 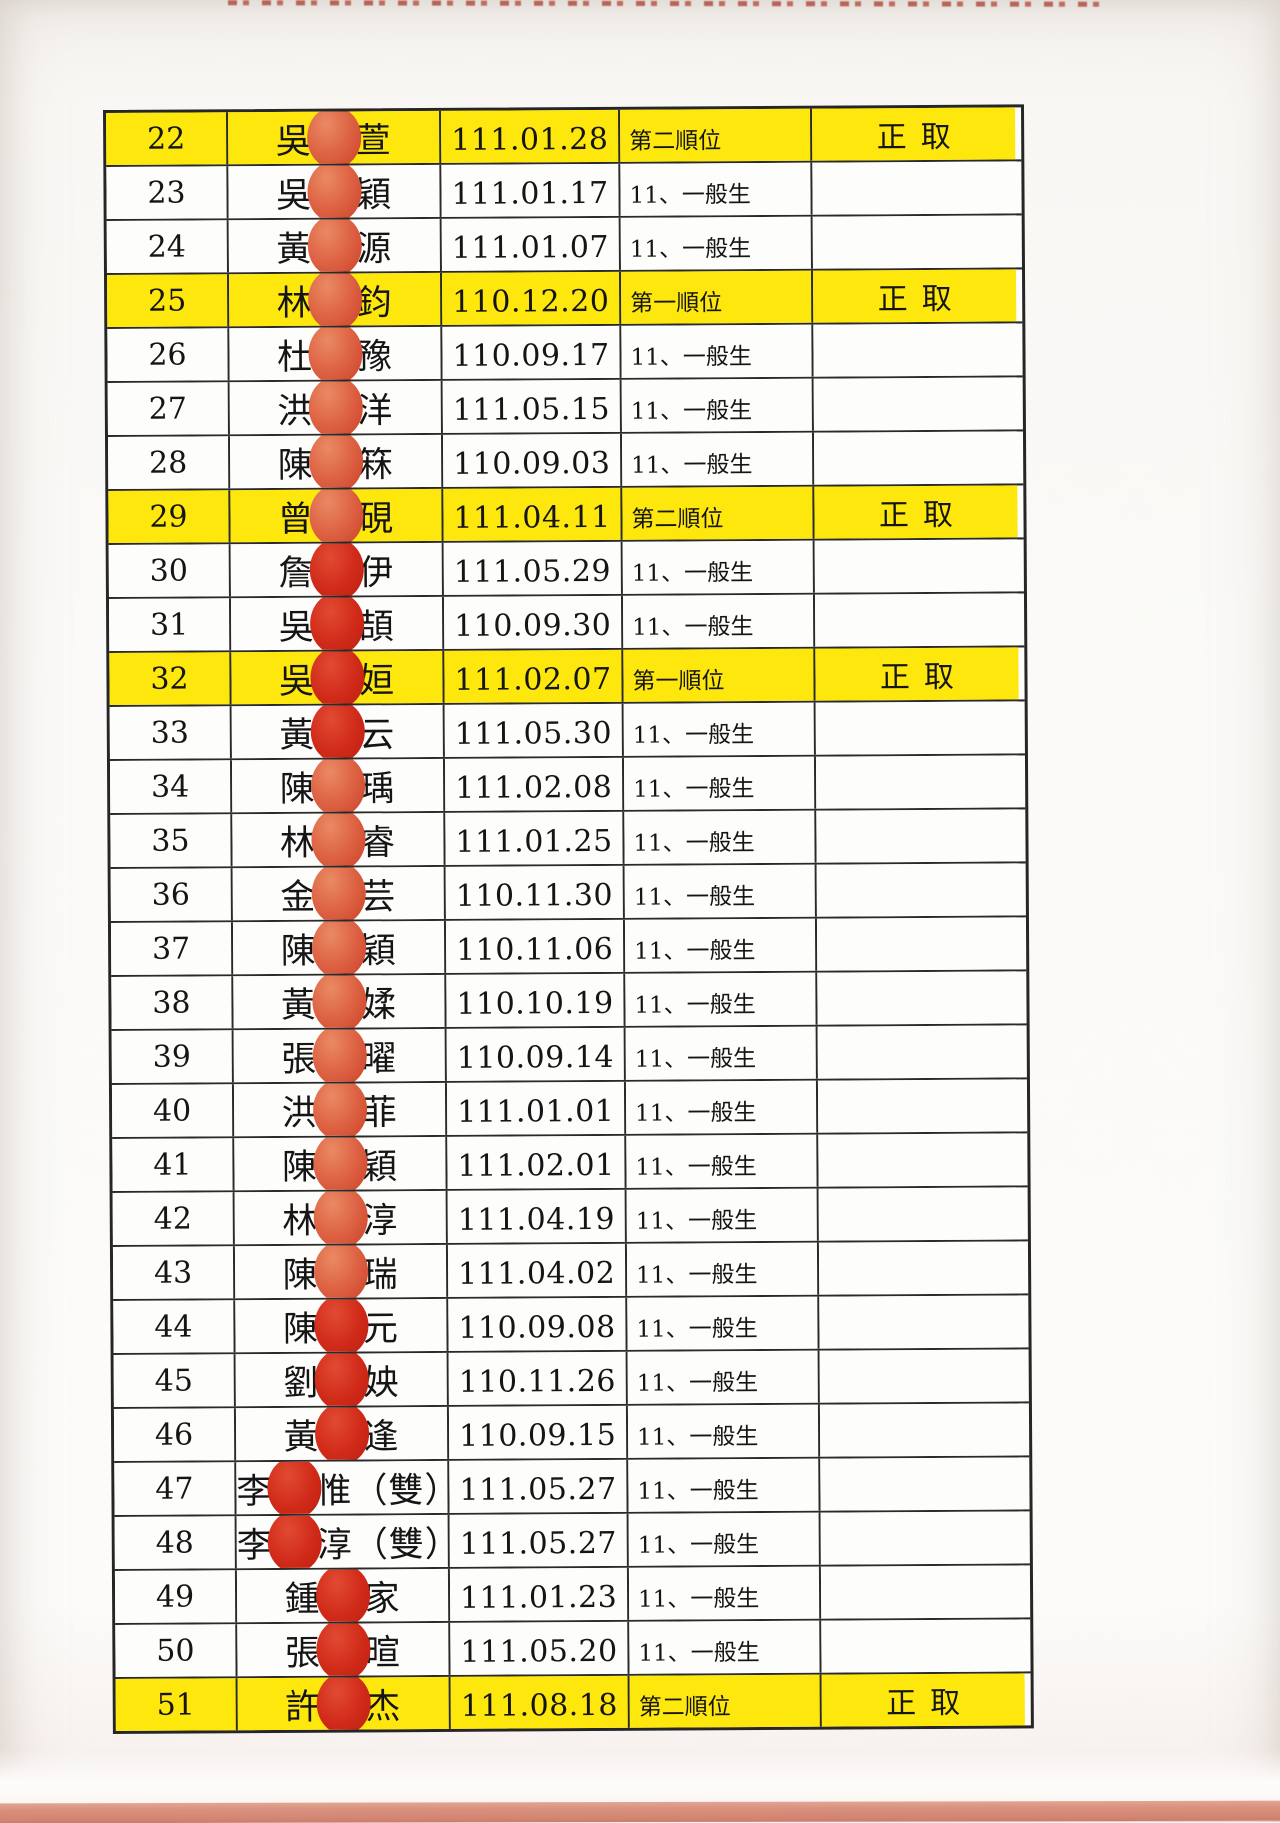 I want to click on student-name-cell: 李 惟（雙）, so click(x=342, y=1487).